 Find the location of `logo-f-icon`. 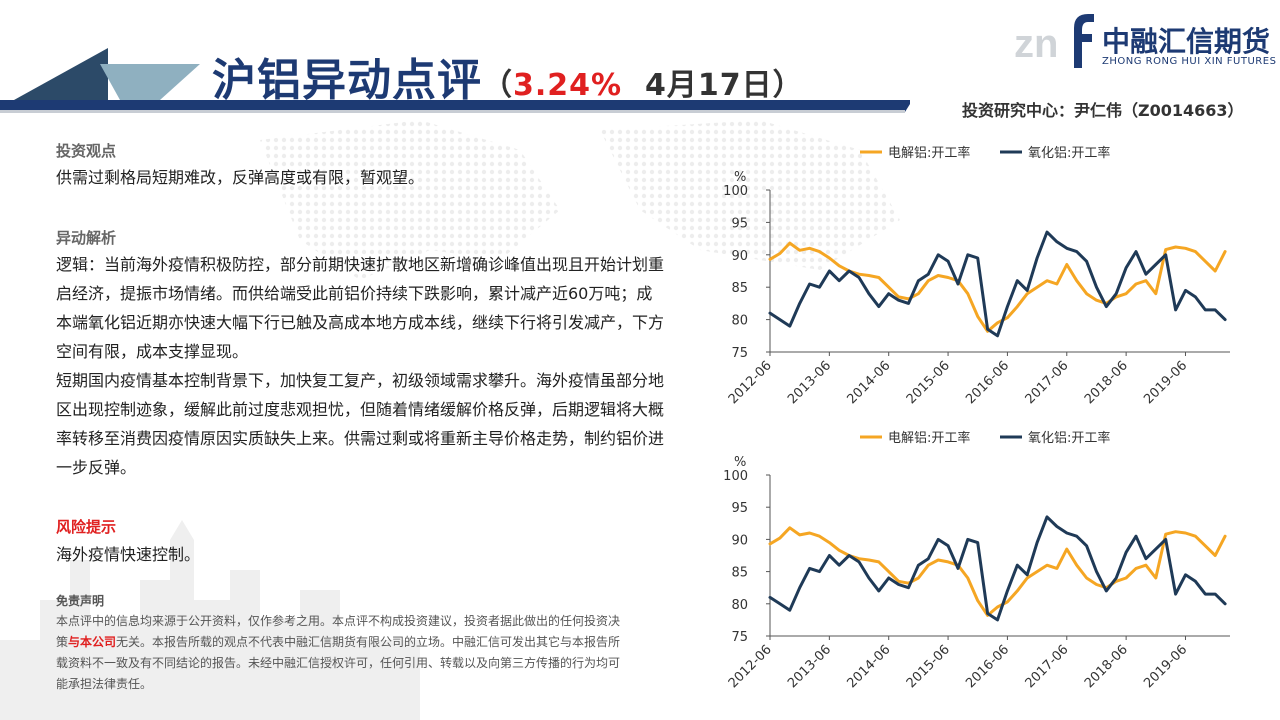

logo-f-icon is located at coordinates (1084, 41).